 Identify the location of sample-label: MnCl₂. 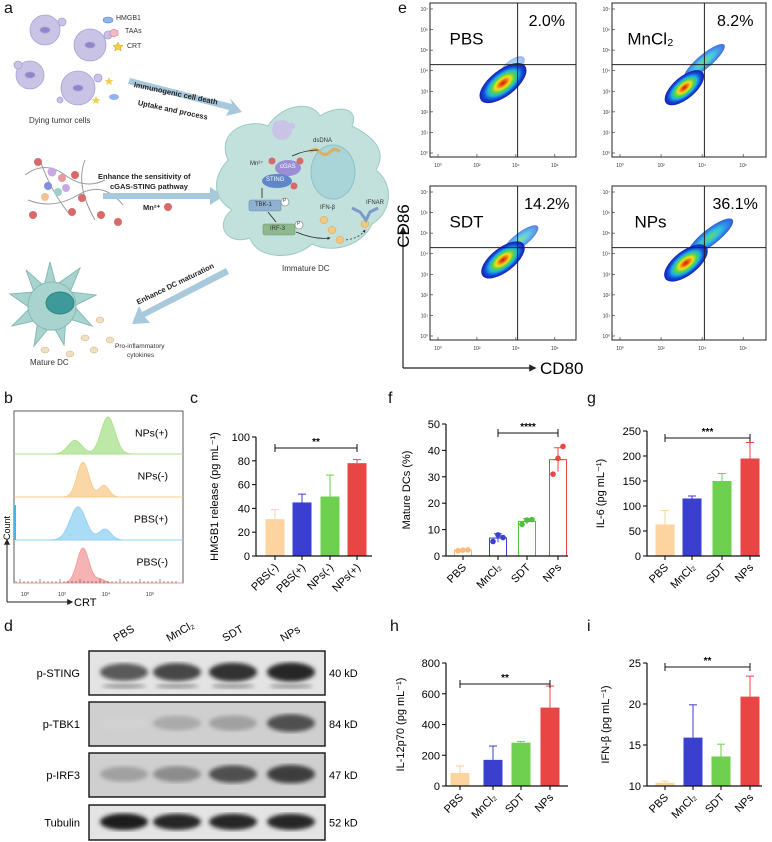
(650, 39).